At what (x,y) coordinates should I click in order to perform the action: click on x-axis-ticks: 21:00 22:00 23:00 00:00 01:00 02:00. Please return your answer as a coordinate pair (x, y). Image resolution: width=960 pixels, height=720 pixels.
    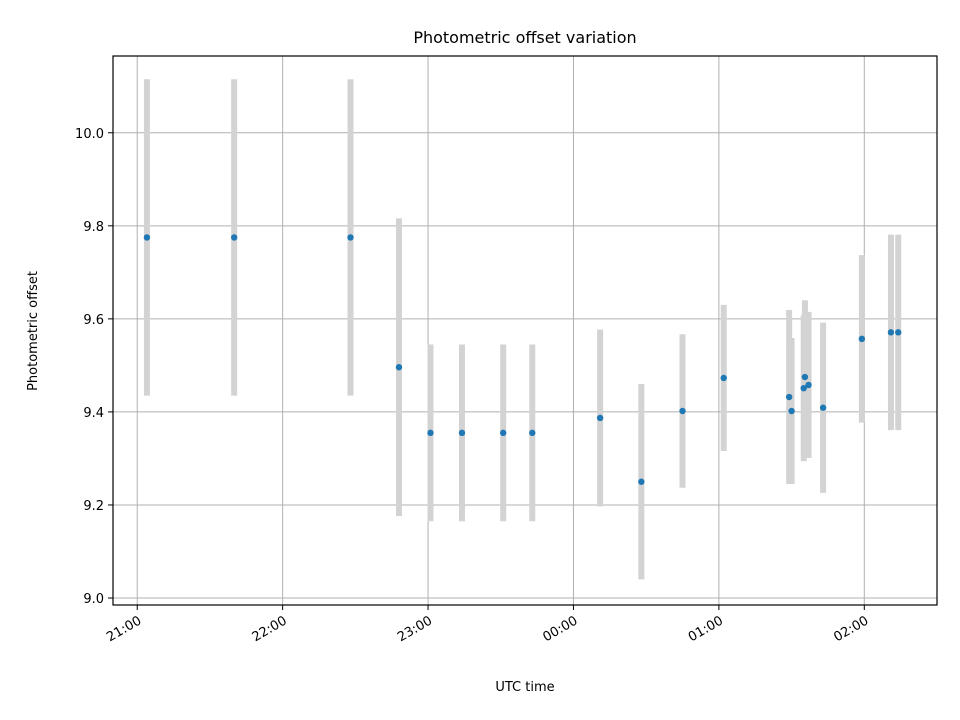
    Looking at the image, I should click on (487, 625).